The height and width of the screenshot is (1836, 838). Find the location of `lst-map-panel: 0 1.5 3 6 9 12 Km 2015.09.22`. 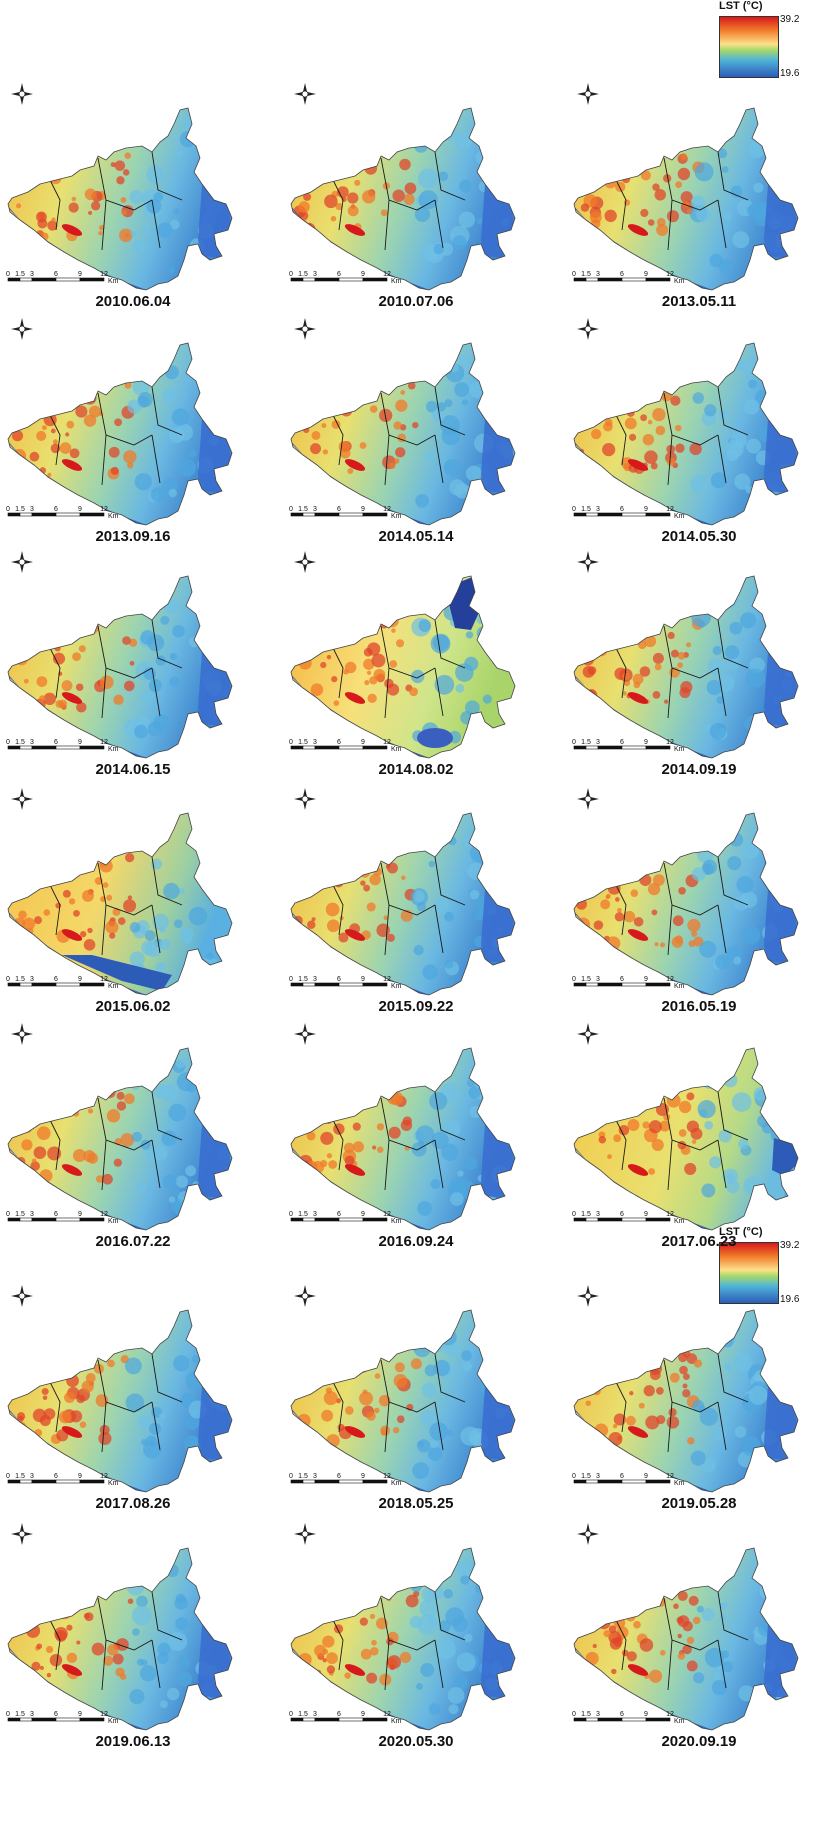

lst-map-panel: 0 1.5 3 6 9 12 Km 2015.09.22 is located at coordinates (416, 902).